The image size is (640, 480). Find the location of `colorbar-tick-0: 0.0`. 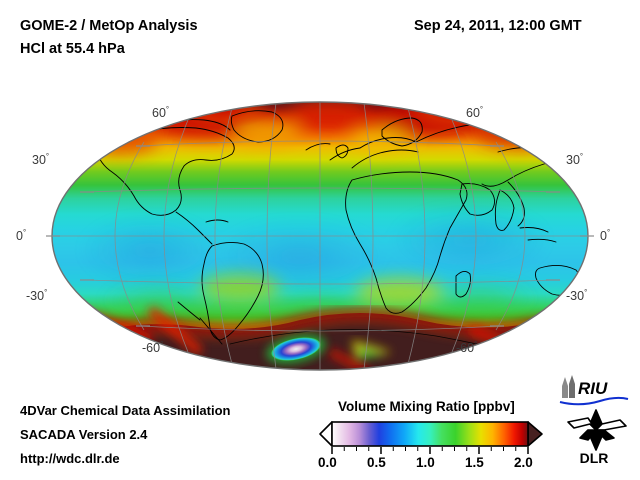

colorbar-tick-0: 0.0 is located at coordinates (327, 462).